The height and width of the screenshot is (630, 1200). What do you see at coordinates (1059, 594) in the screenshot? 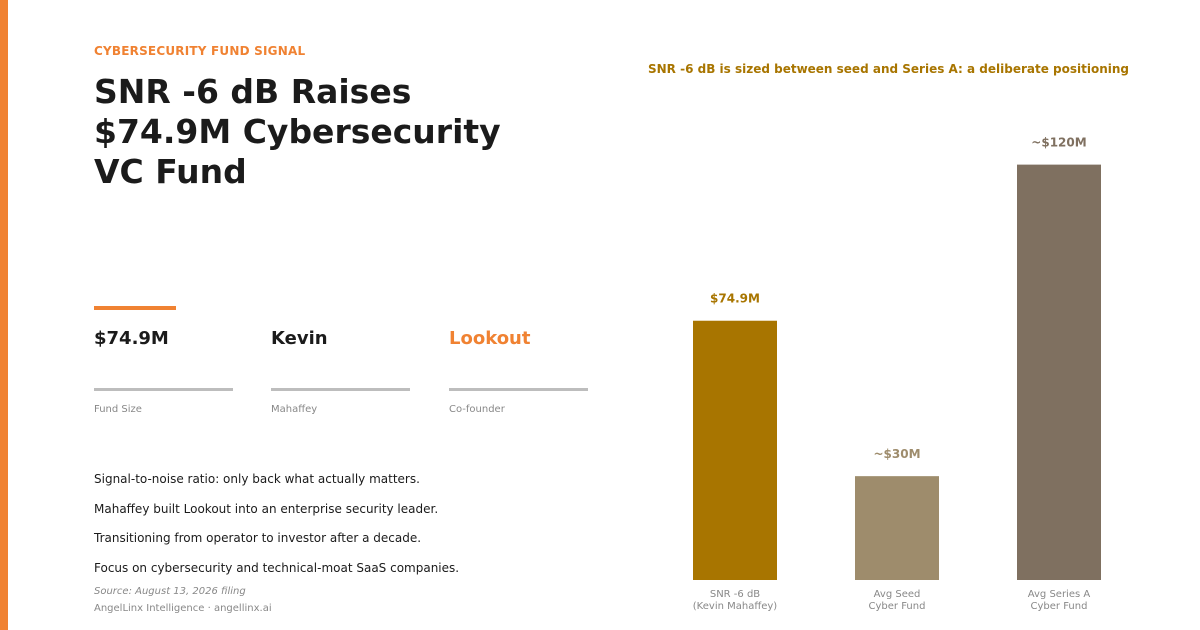
I see `category-label: Avg Series A` at bounding box center [1059, 594].